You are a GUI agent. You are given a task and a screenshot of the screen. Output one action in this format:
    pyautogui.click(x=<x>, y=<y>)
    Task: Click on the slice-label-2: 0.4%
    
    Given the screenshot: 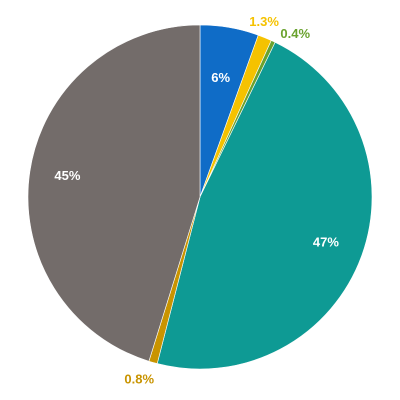 What is the action you would take?
    pyautogui.click(x=295, y=33)
    